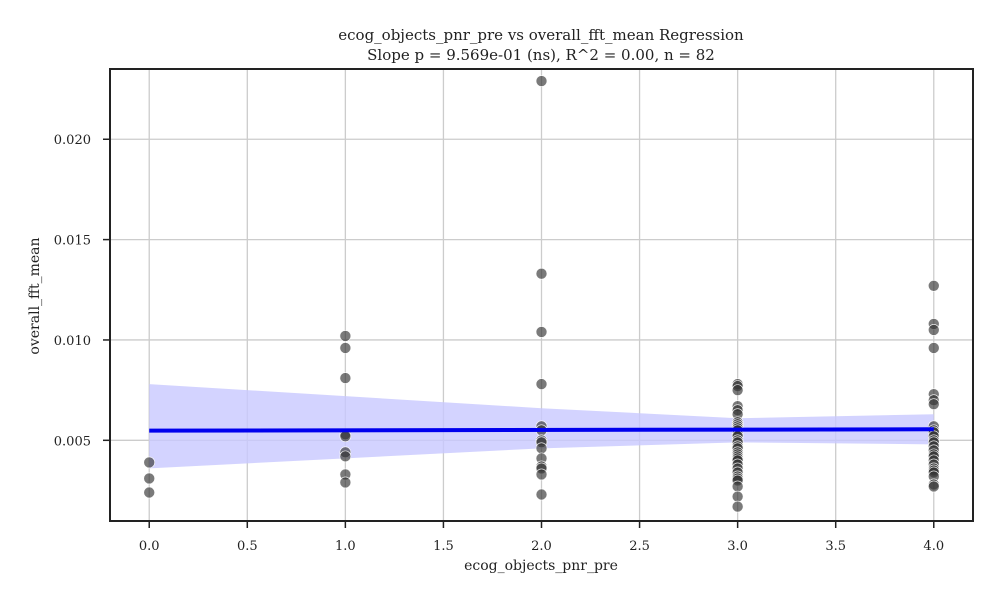 This screenshot has width=1000, height=605. I want to click on x-tick-label: 4.0, so click(933, 546).